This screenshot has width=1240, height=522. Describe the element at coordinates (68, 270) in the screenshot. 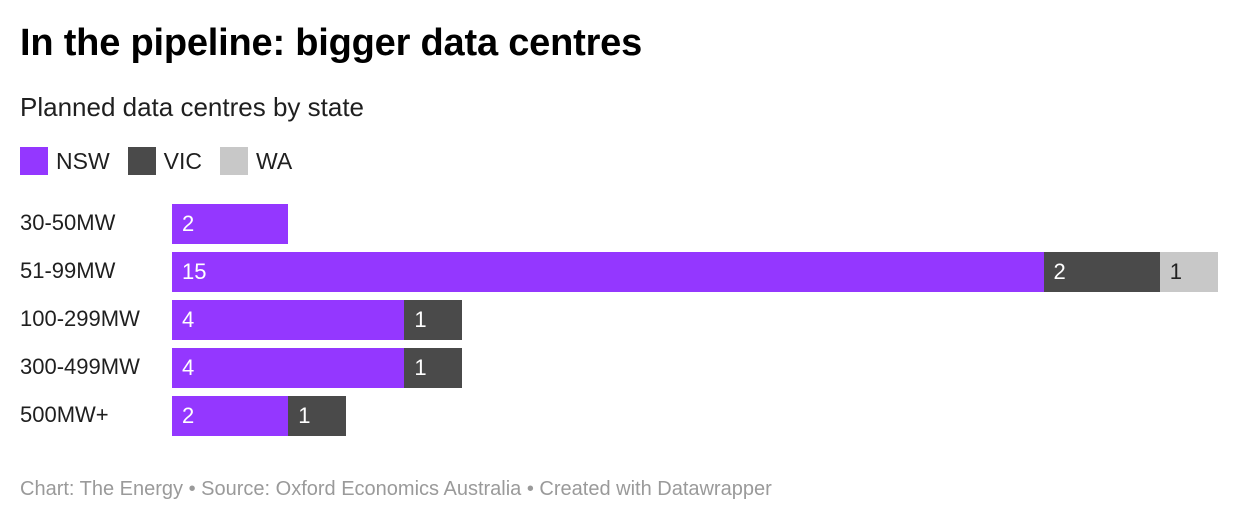

I see `category-label: 51-99MW` at that location.